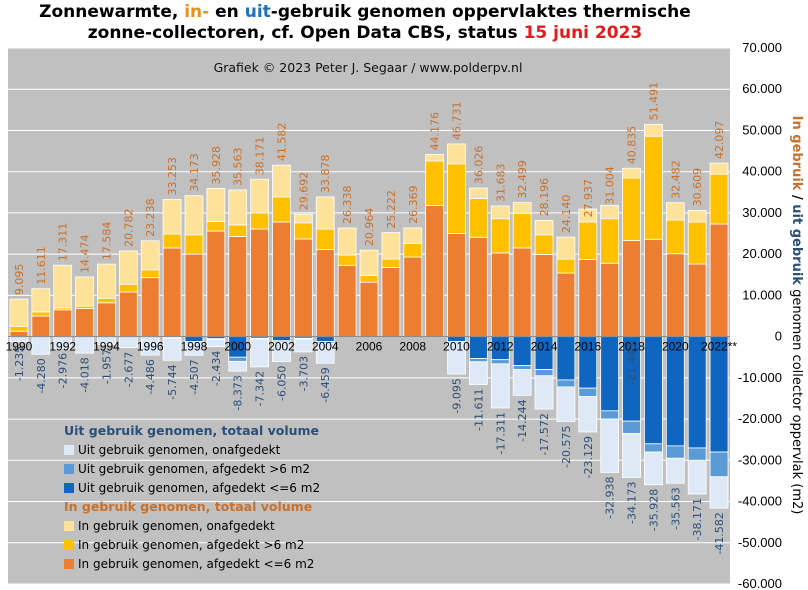 This screenshot has height=590, width=808. I want to click on x-tick-label: 1998, so click(194, 347).